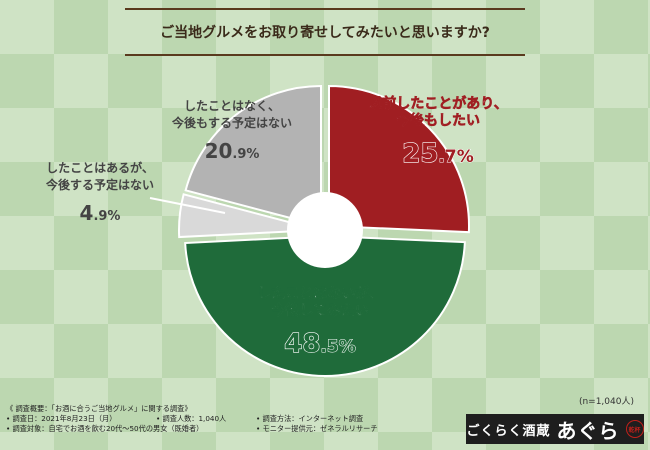  What do you see at coordinates (187, 205) in the screenshot?
I see `leader-line` at bounding box center [187, 205].